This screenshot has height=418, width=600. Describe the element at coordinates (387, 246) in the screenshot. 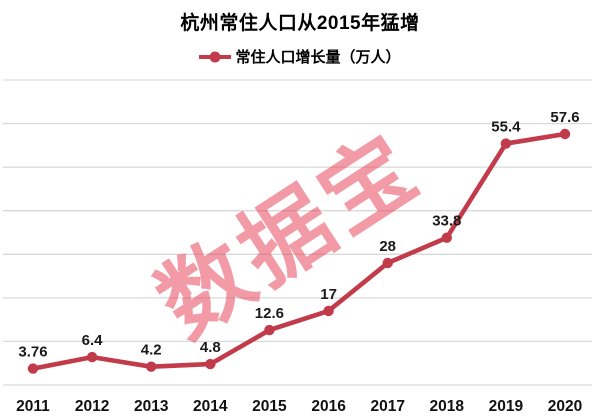

I see `data-label: 28` at that location.